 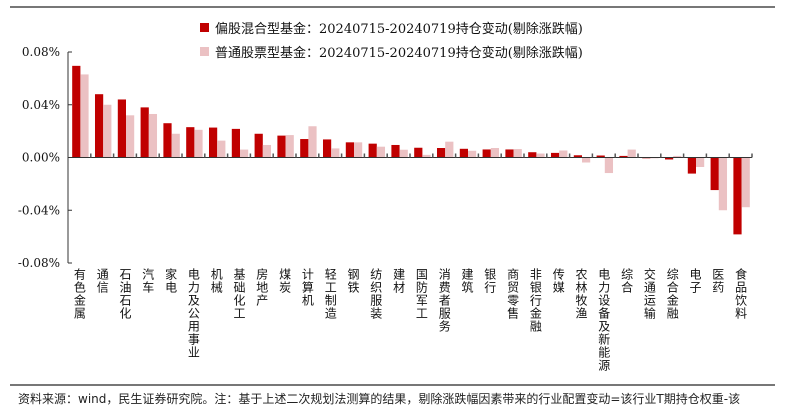 I want to click on x-tick-label: 电力及公用事业, so click(x=193, y=313).